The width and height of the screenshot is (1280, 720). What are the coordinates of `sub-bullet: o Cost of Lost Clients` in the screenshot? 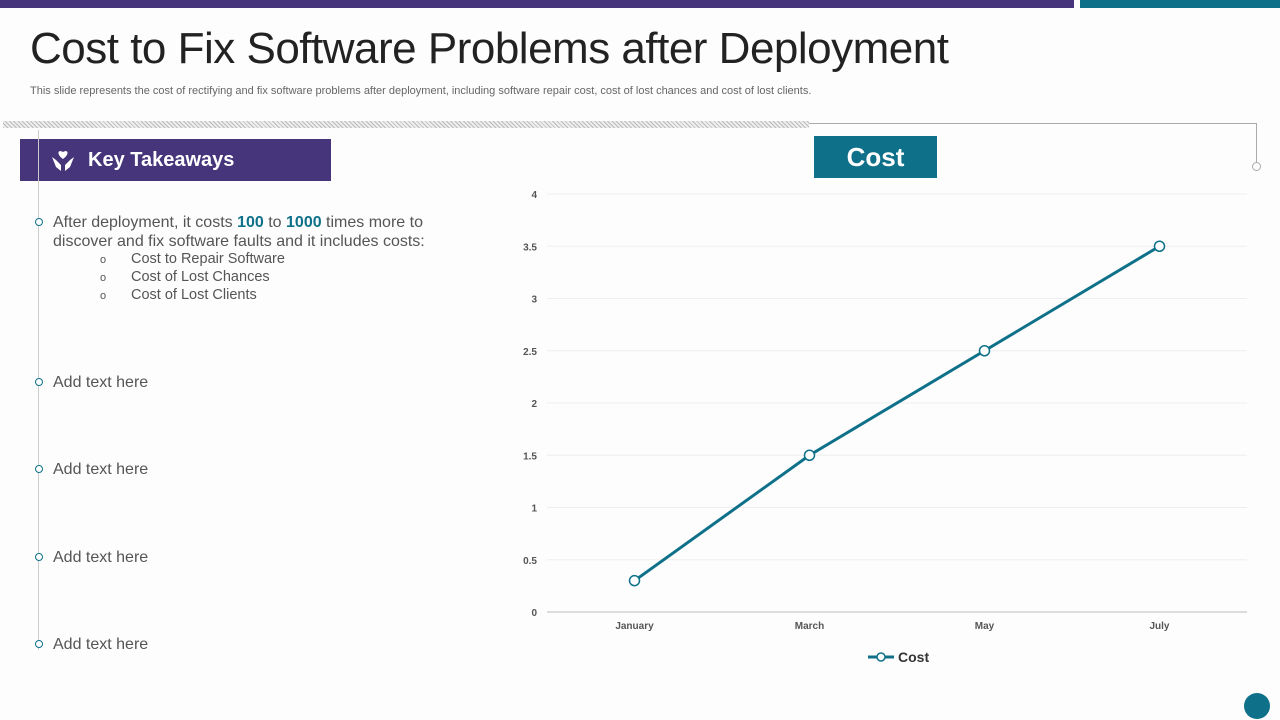 It's located at (178, 295).